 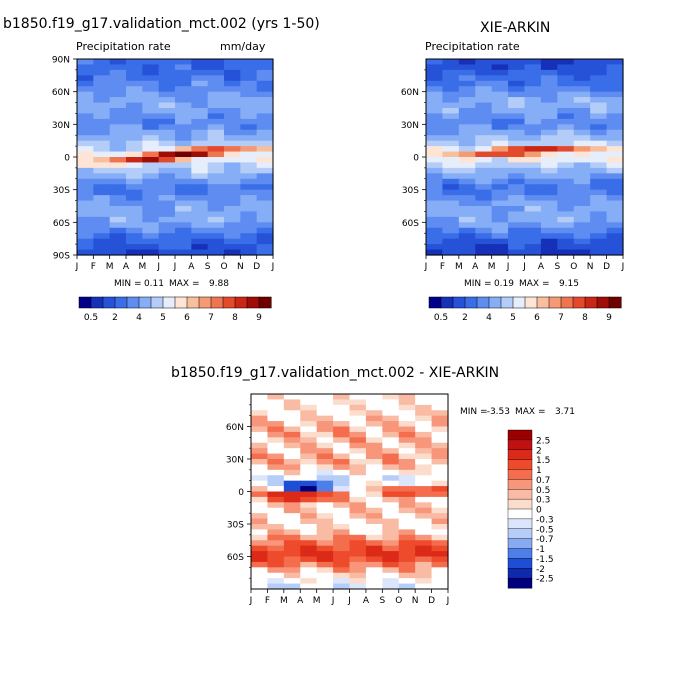 I want to click on colorbar: 0.5 2 4 5 6 7 8 9, so click(x=175, y=309).